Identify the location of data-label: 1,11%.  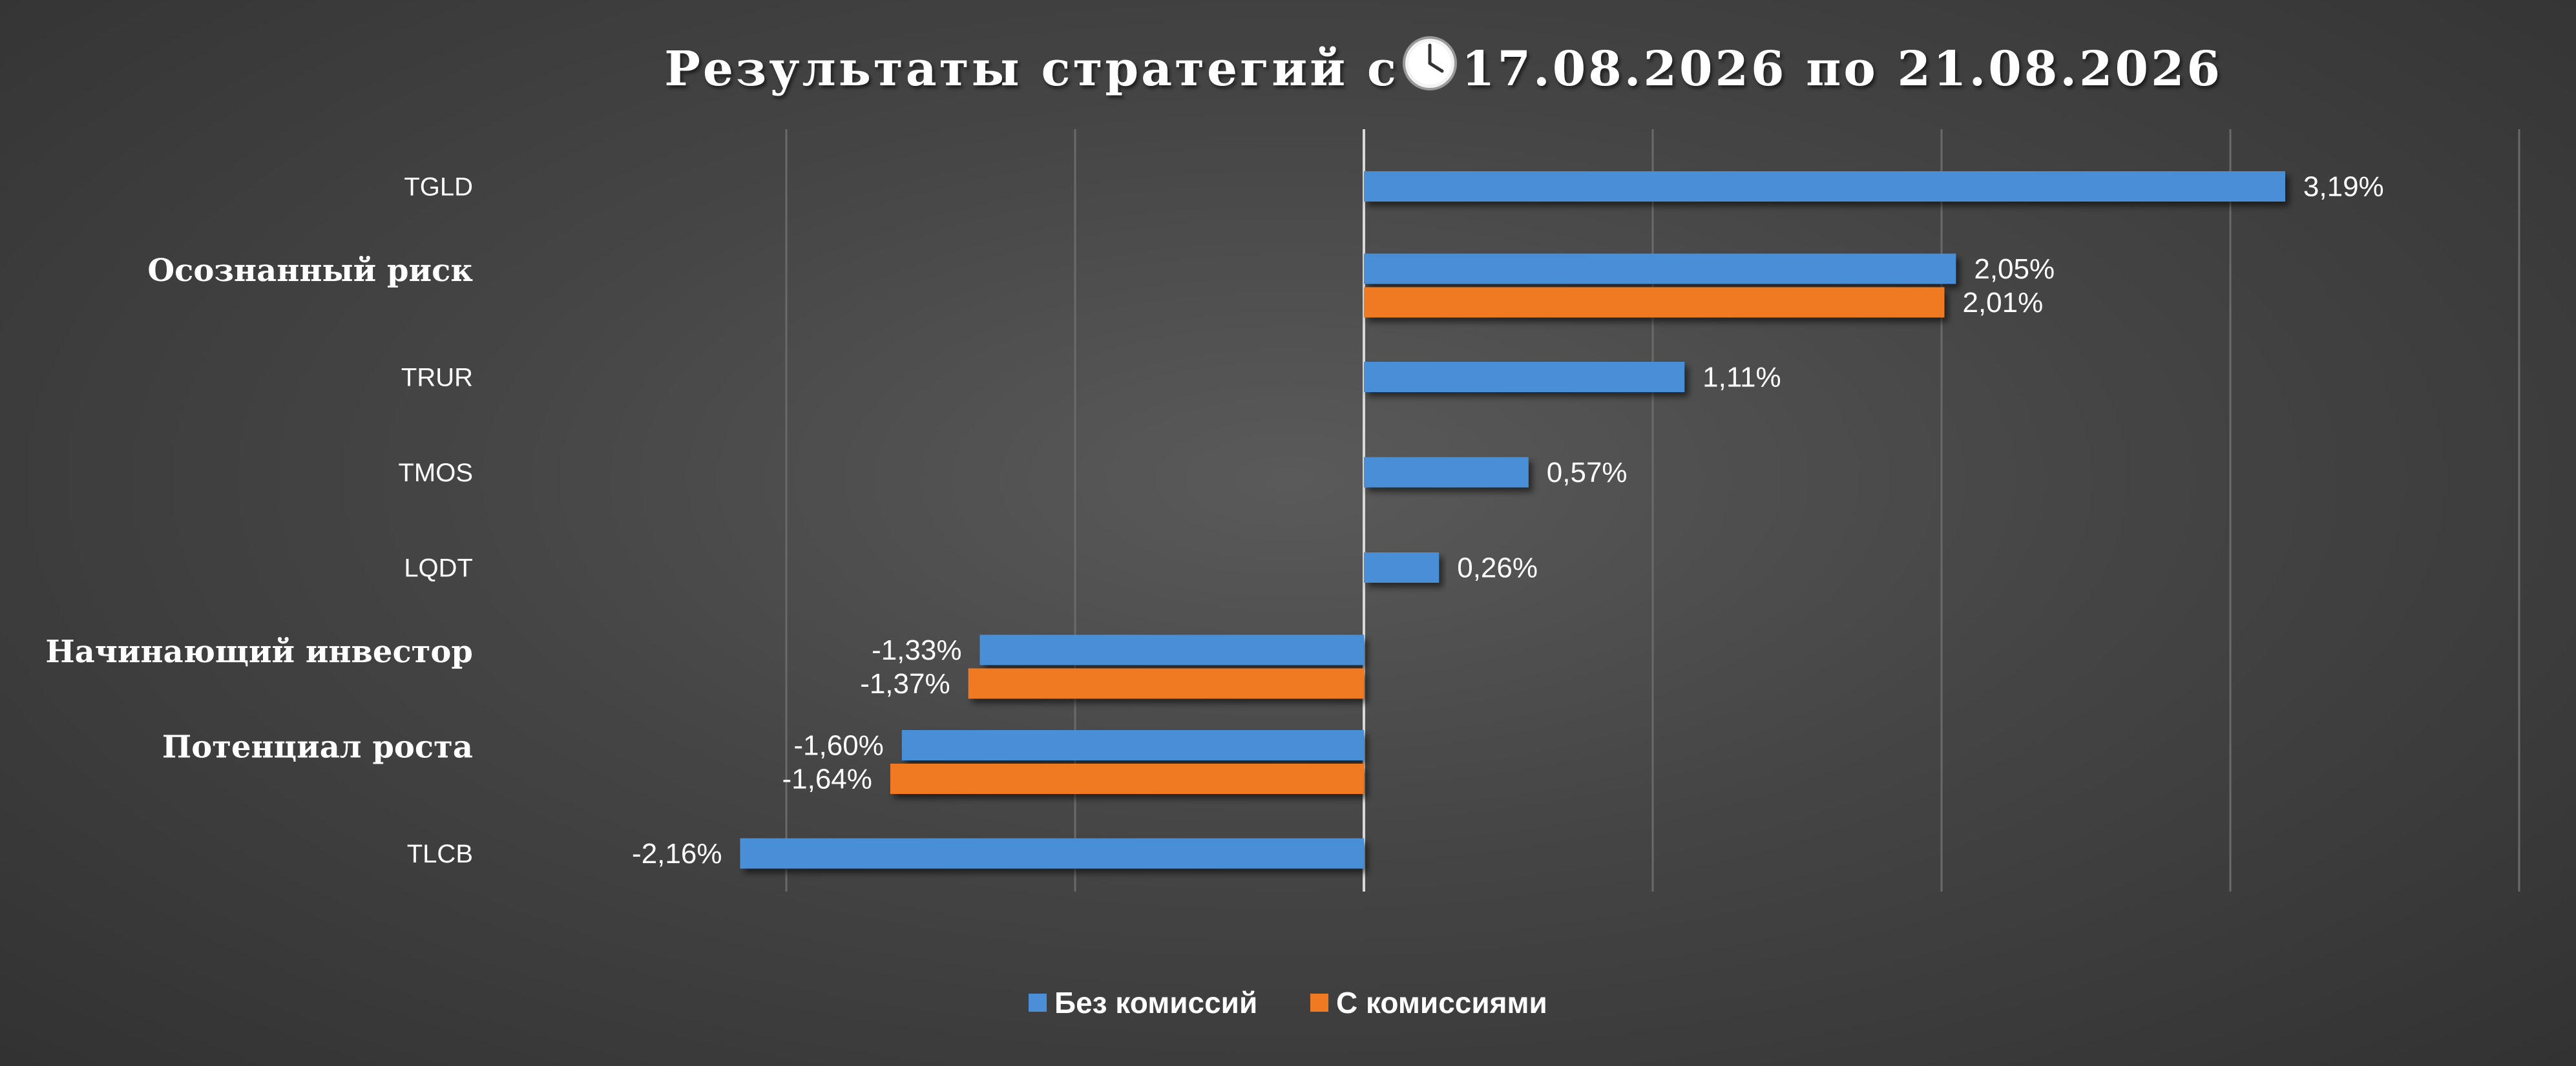
(1741, 377).